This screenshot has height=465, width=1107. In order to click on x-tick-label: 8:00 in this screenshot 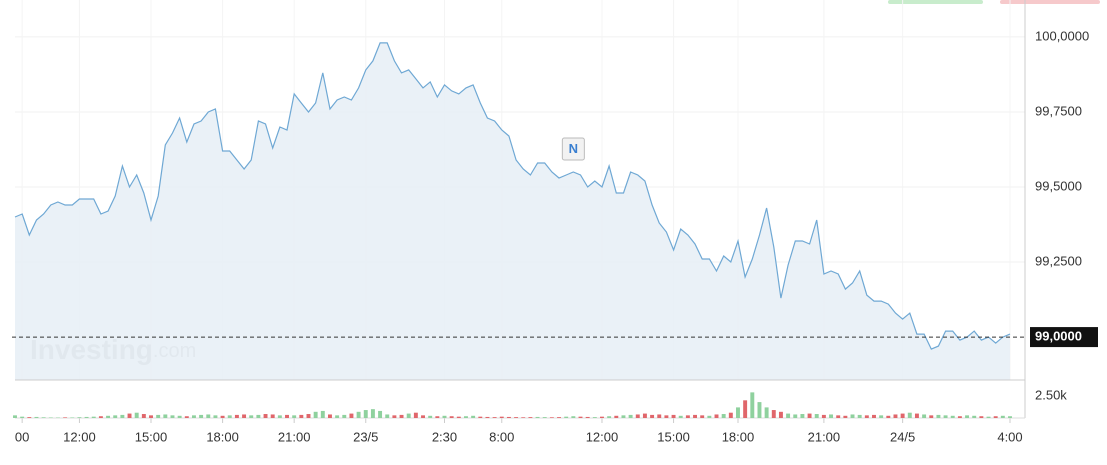, I will do `click(501, 436)`.